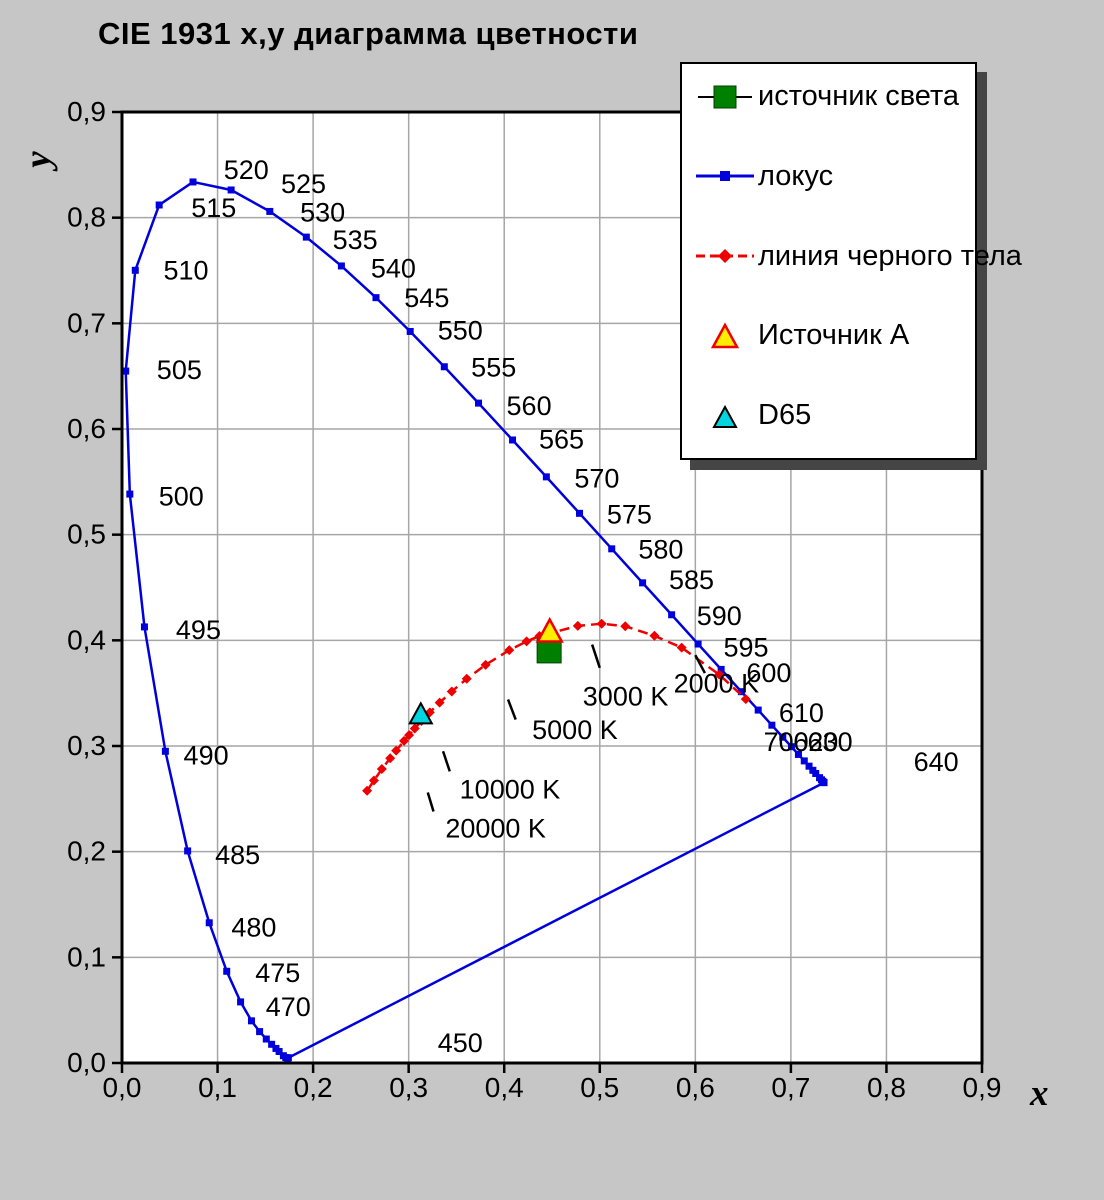 This screenshot has height=1200, width=1104. I want to click on temperature-label: 20000 K, so click(495, 828).